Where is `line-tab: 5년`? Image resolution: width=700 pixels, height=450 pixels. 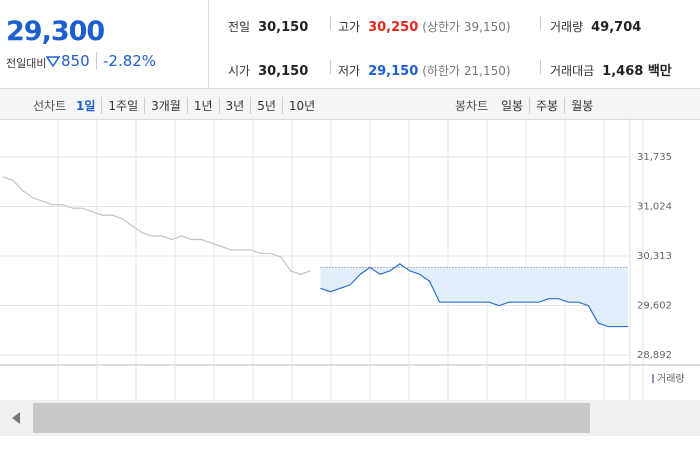
line-tab: 5년 is located at coordinates (266, 105).